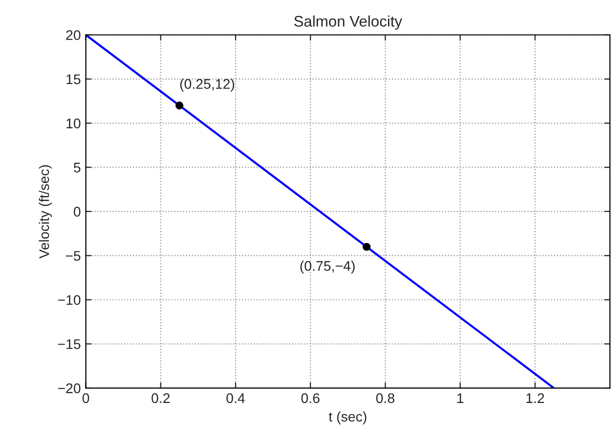 The image size is (613, 436). Describe the element at coordinates (327, 267) in the screenshot. I see `annotation: (0.75,−4)` at that location.